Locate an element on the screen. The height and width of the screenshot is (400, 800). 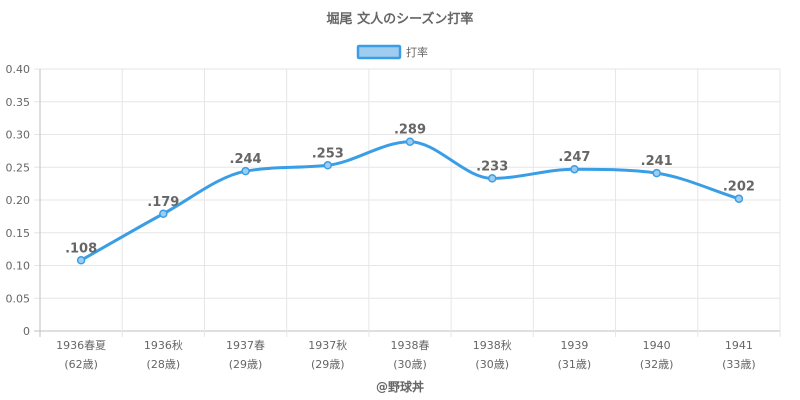
data-label: .289 is located at coordinates (410, 130).